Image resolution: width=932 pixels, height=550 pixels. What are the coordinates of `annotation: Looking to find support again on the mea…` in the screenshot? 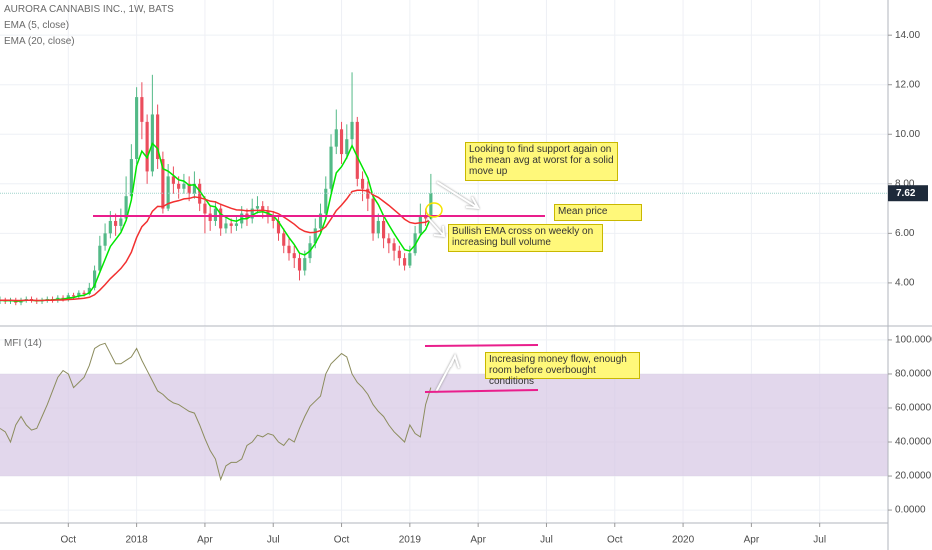 It's located at (541, 161).